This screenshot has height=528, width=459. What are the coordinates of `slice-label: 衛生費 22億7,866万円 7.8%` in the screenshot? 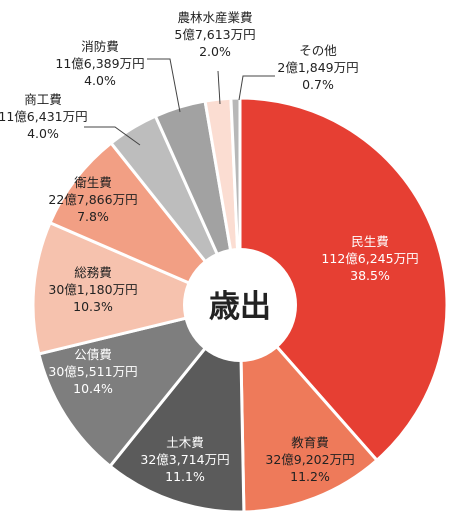 It's located at (92, 199).